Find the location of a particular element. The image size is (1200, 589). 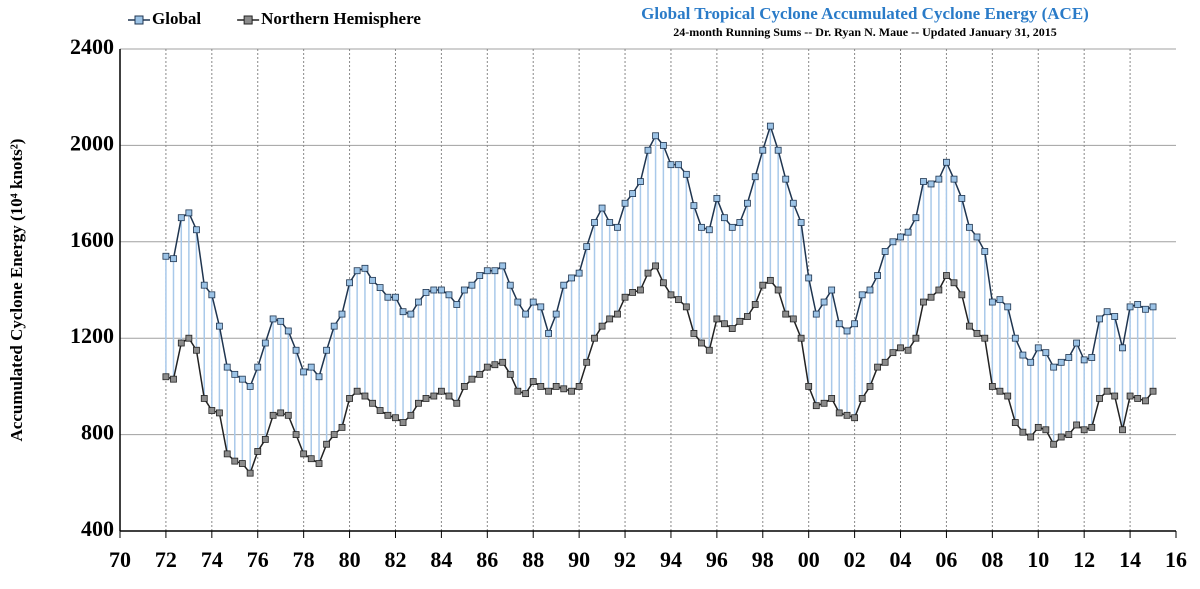

y-tick-label: 2000 is located at coordinates (92, 142).